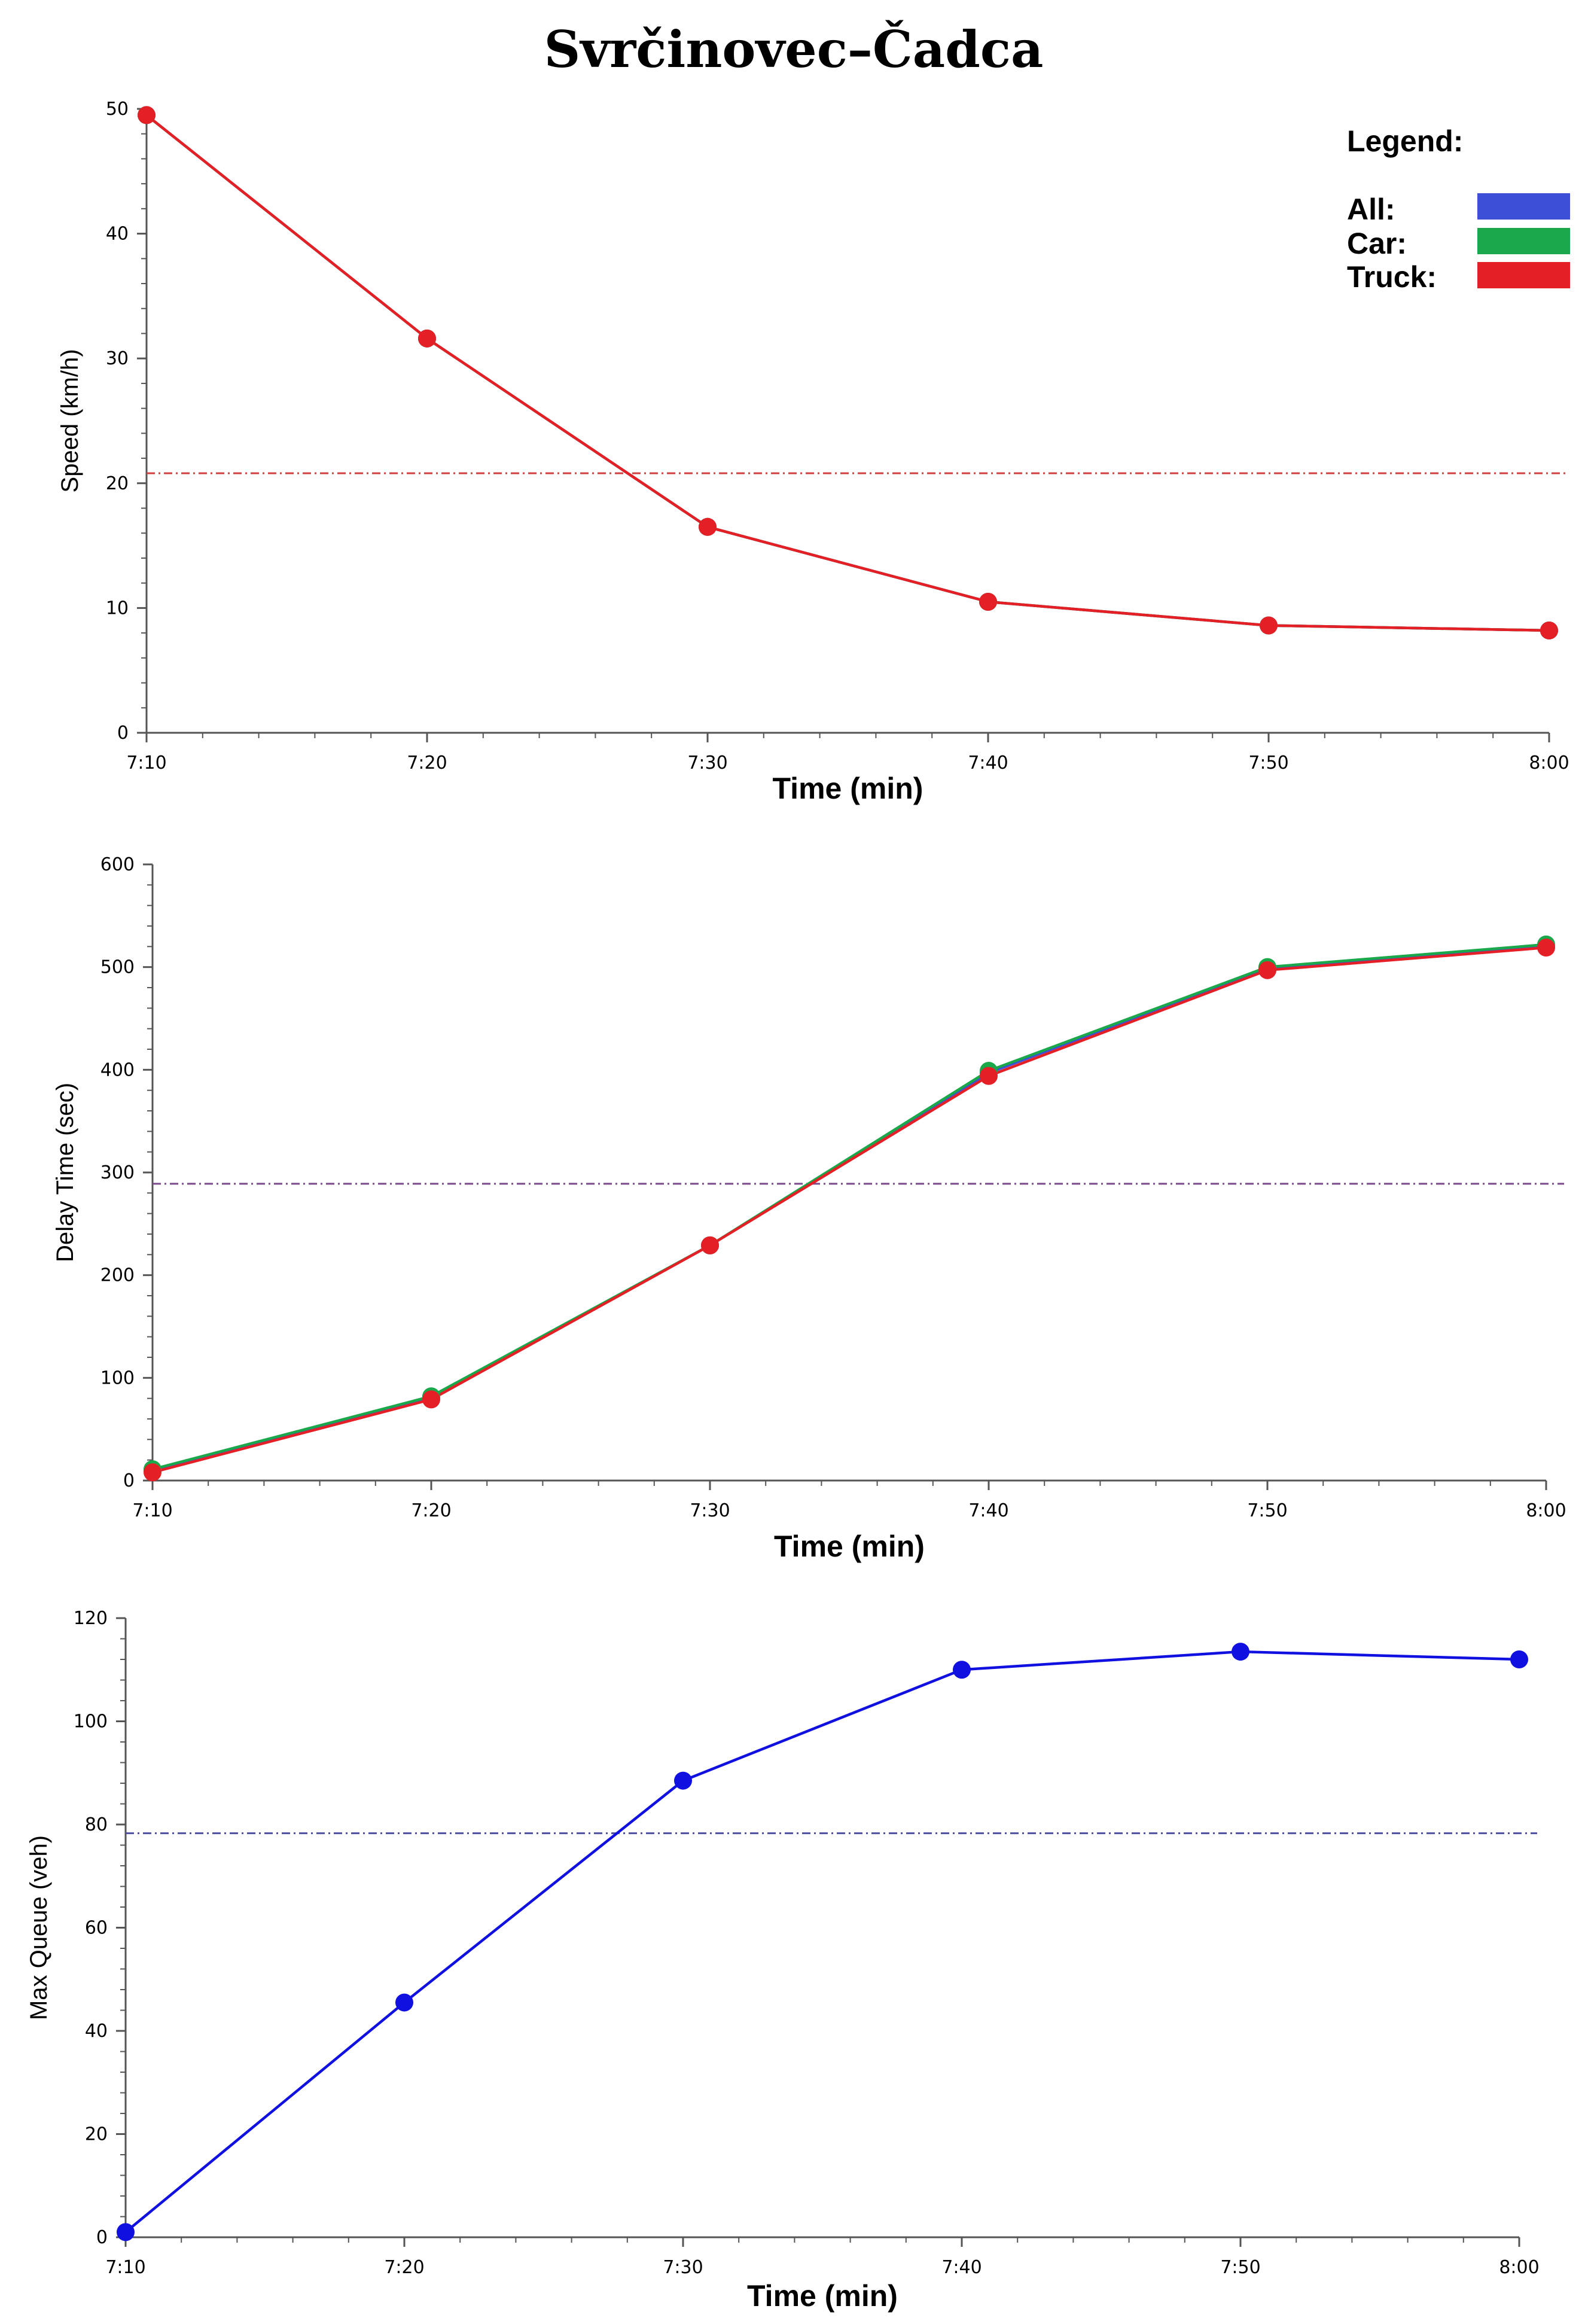 This screenshot has width=1588, height=2324. I want to click on delay-x-tick-label: 7:20, so click(431, 1510).